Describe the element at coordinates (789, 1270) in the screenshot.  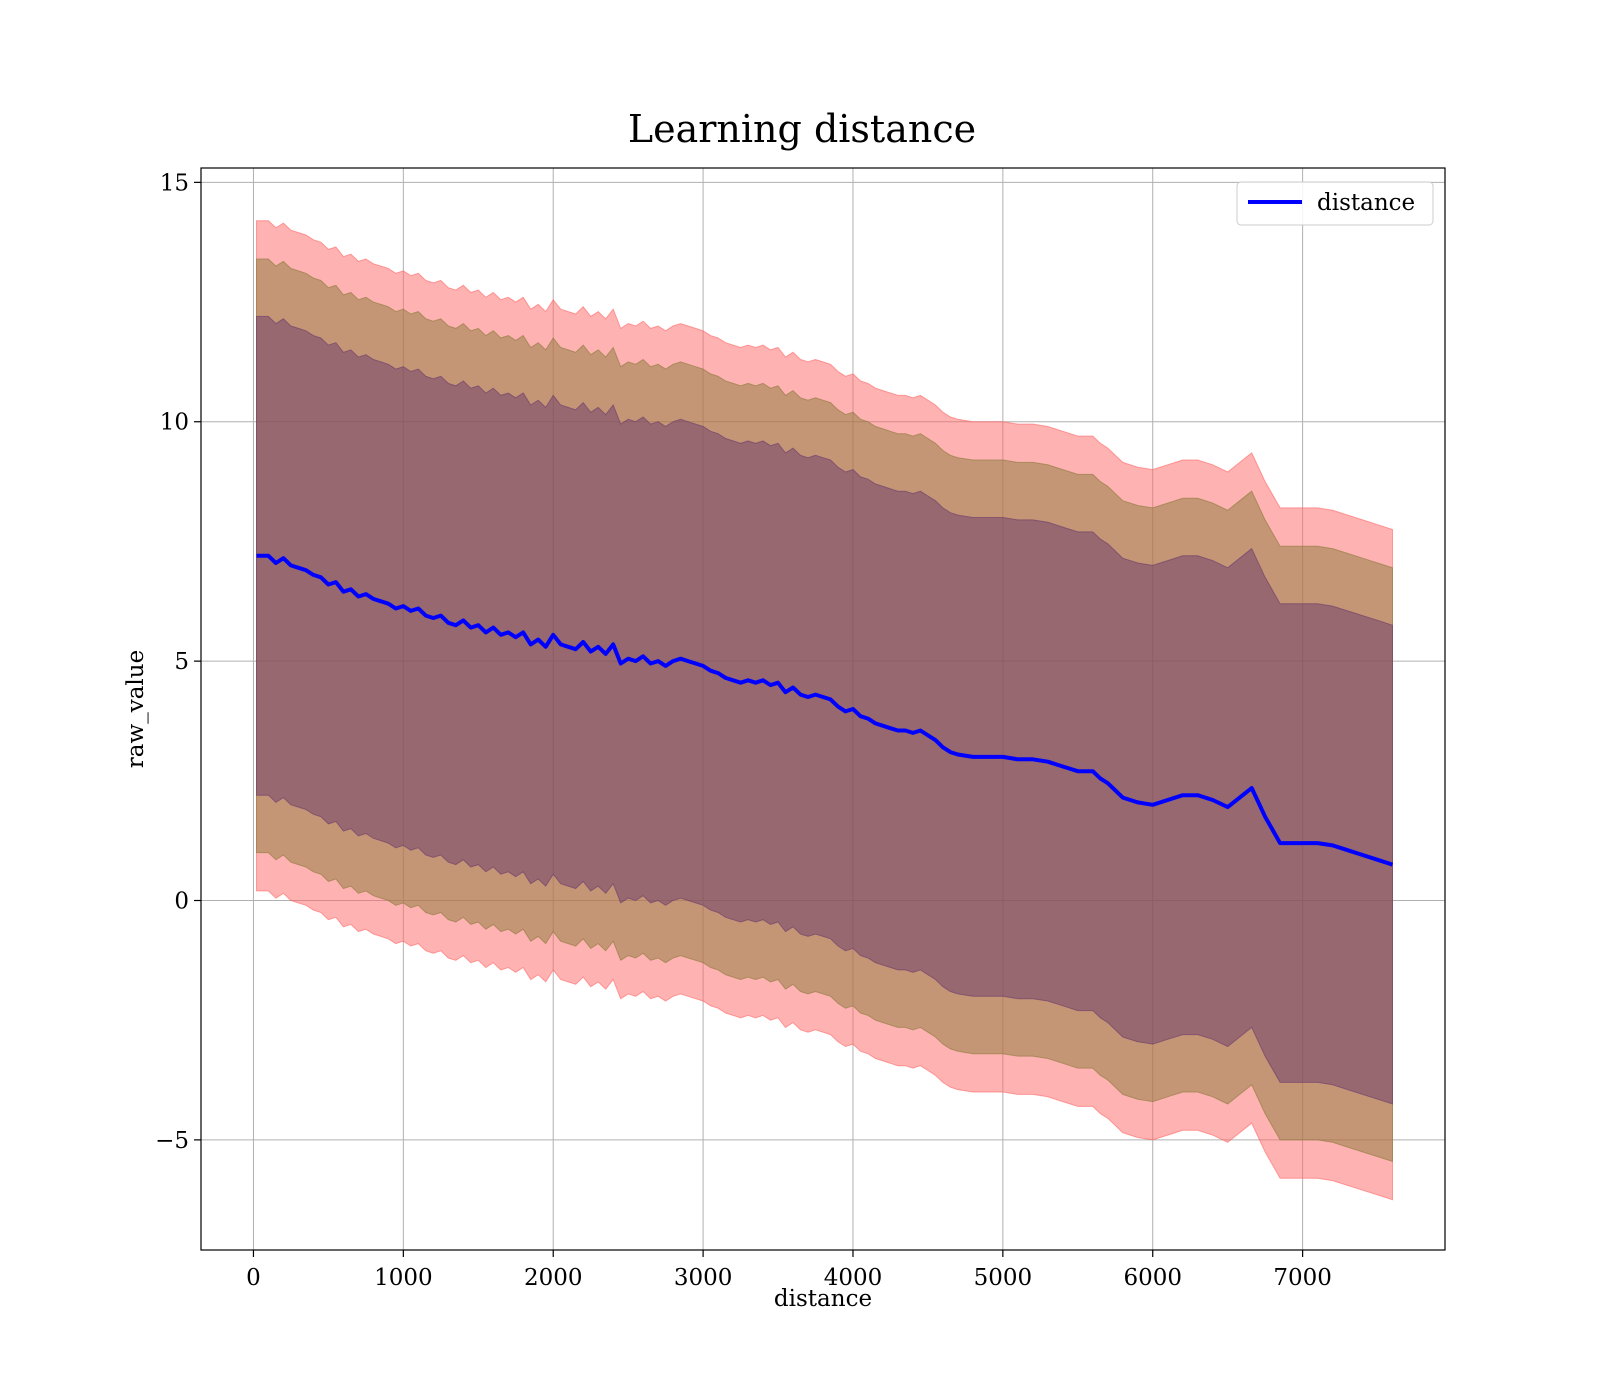
I see `x-axis-ticks: 0 1000 2000 3000 4000 5000 6000 7000` at that location.